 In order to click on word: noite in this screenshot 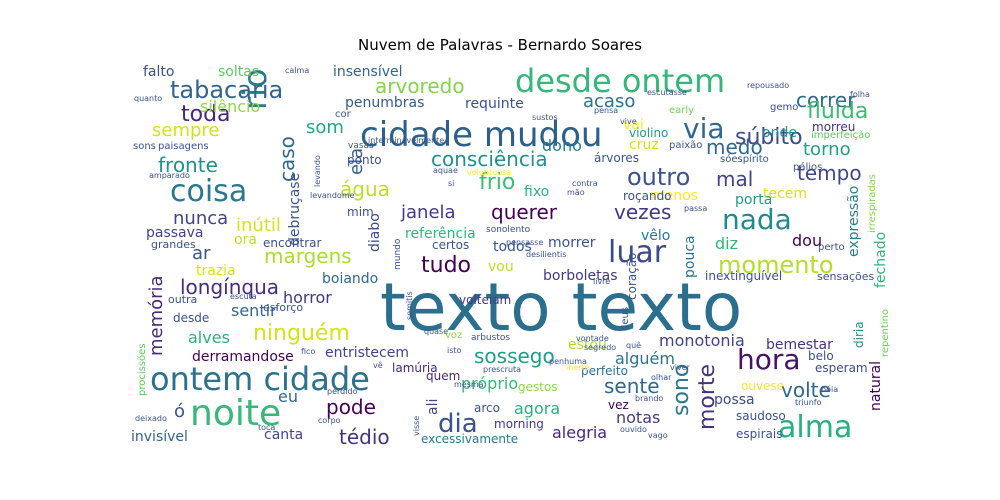, I will do `click(235, 413)`.